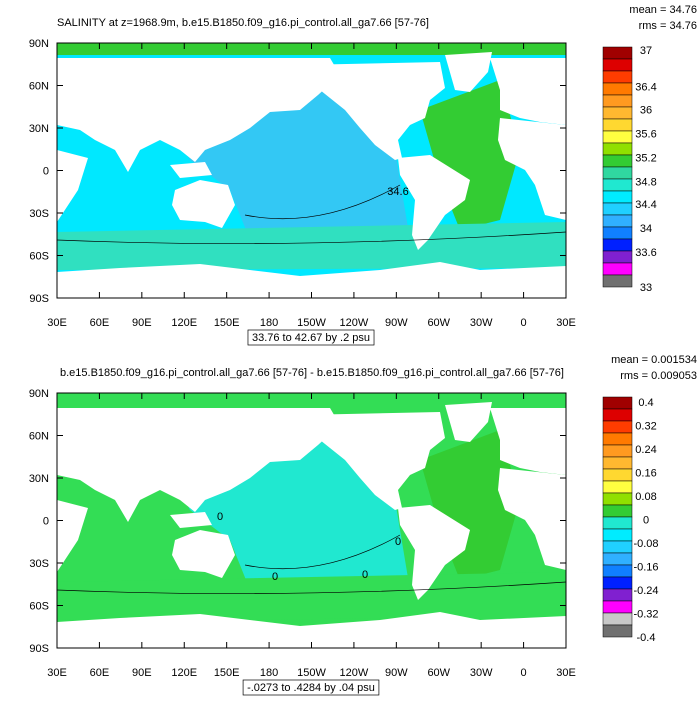 The height and width of the screenshot is (705, 700). What do you see at coordinates (646, 520) in the screenshot?
I see `colorbar-label: 0` at bounding box center [646, 520].